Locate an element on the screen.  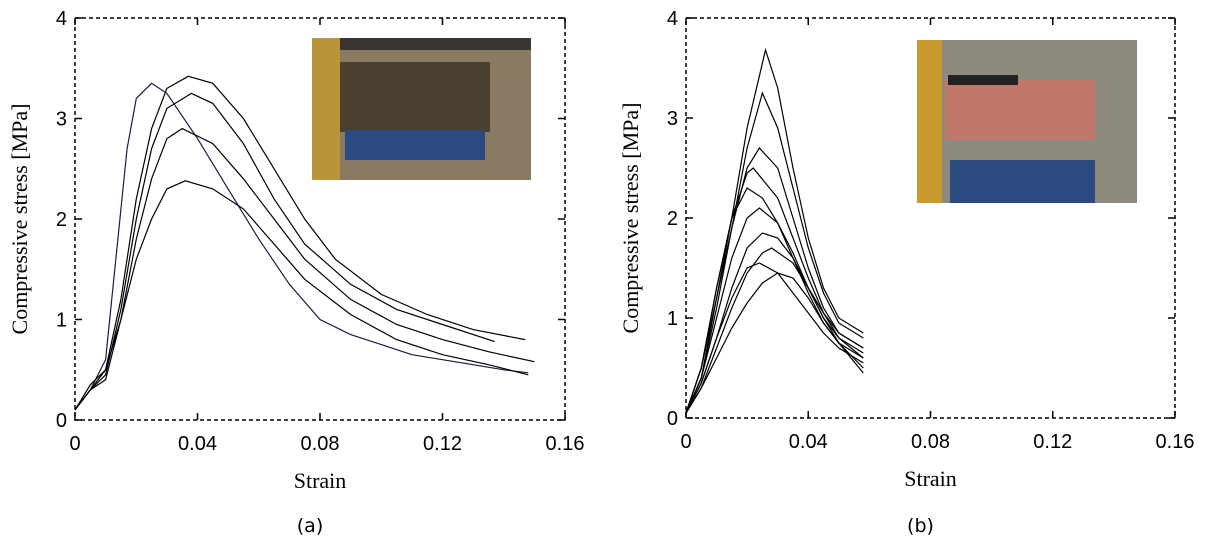
panel-caption: (a) is located at coordinates (310, 526).